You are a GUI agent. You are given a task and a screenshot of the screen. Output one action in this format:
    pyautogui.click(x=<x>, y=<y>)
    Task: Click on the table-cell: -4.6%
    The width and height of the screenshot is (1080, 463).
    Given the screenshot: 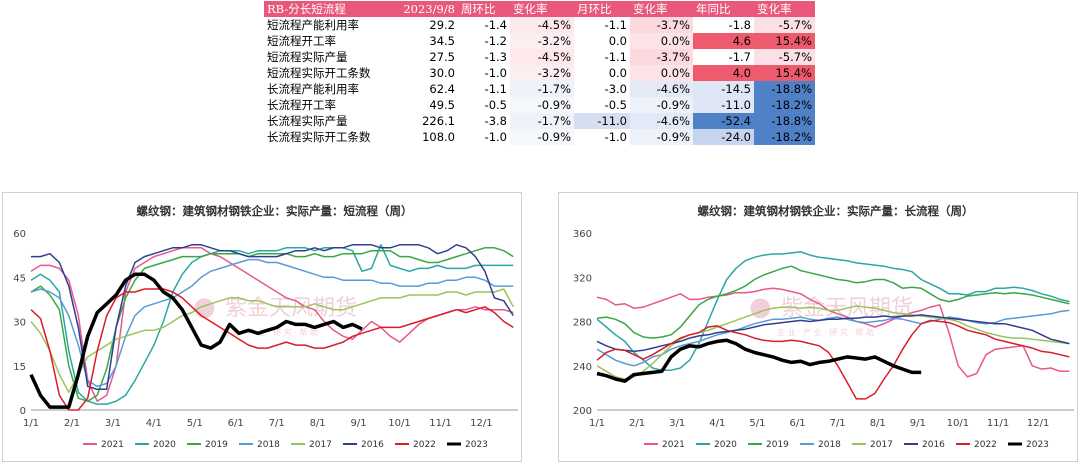 What is the action you would take?
    pyautogui.click(x=661, y=121)
    